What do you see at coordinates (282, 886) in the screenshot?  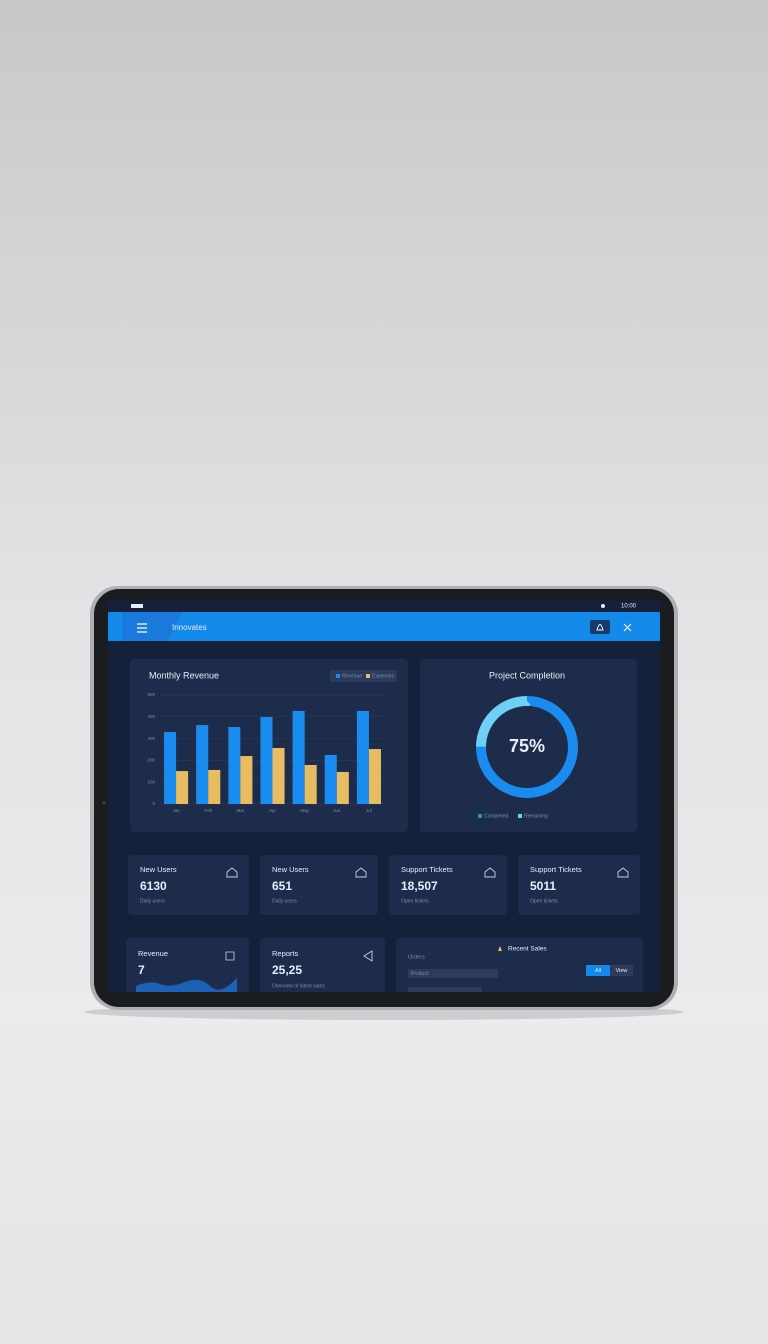 I see `stat-value: 651` at bounding box center [282, 886].